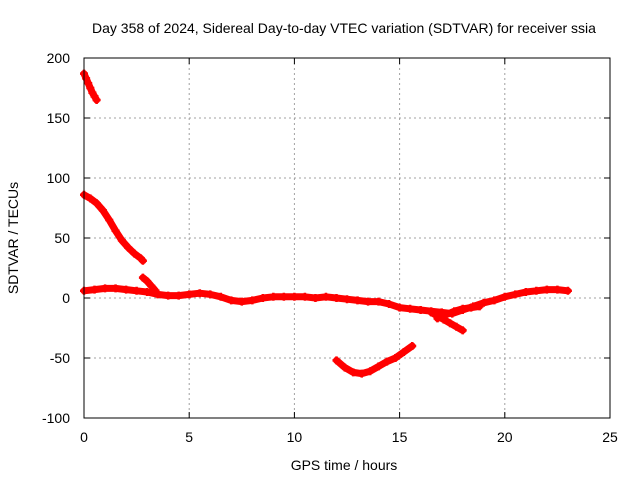 This screenshot has width=640, height=480. What do you see at coordinates (60, 358) in the screenshot?
I see `y-tick-label: -50` at bounding box center [60, 358].